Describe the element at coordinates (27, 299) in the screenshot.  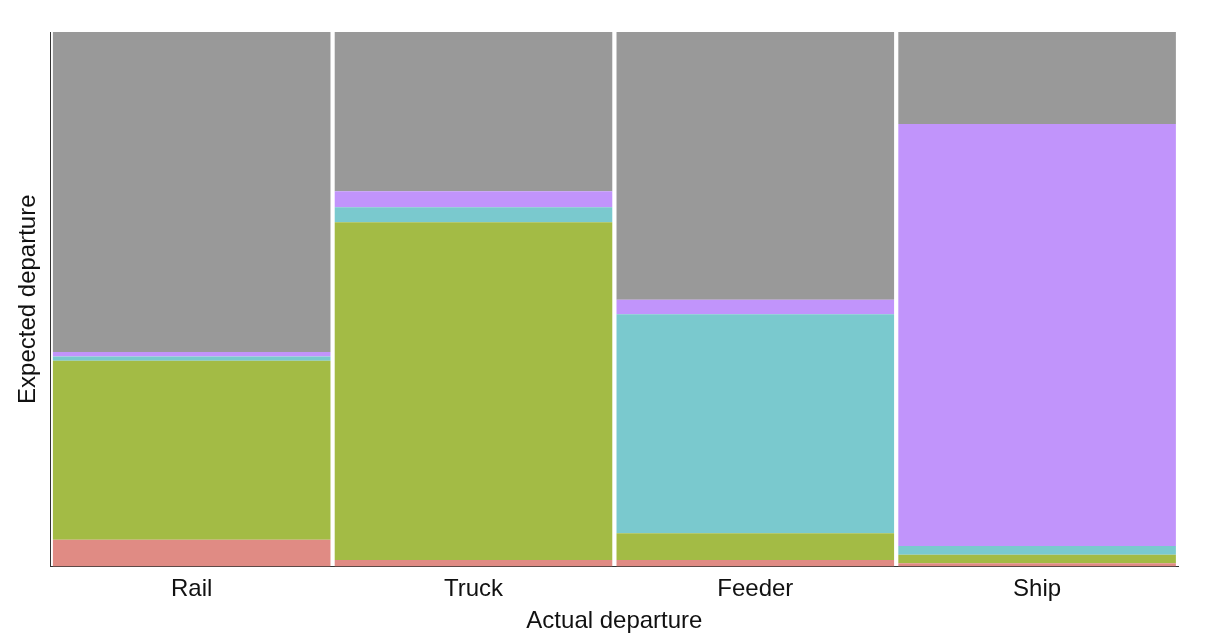
I see `y-axis-title: Expected departure` at that location.